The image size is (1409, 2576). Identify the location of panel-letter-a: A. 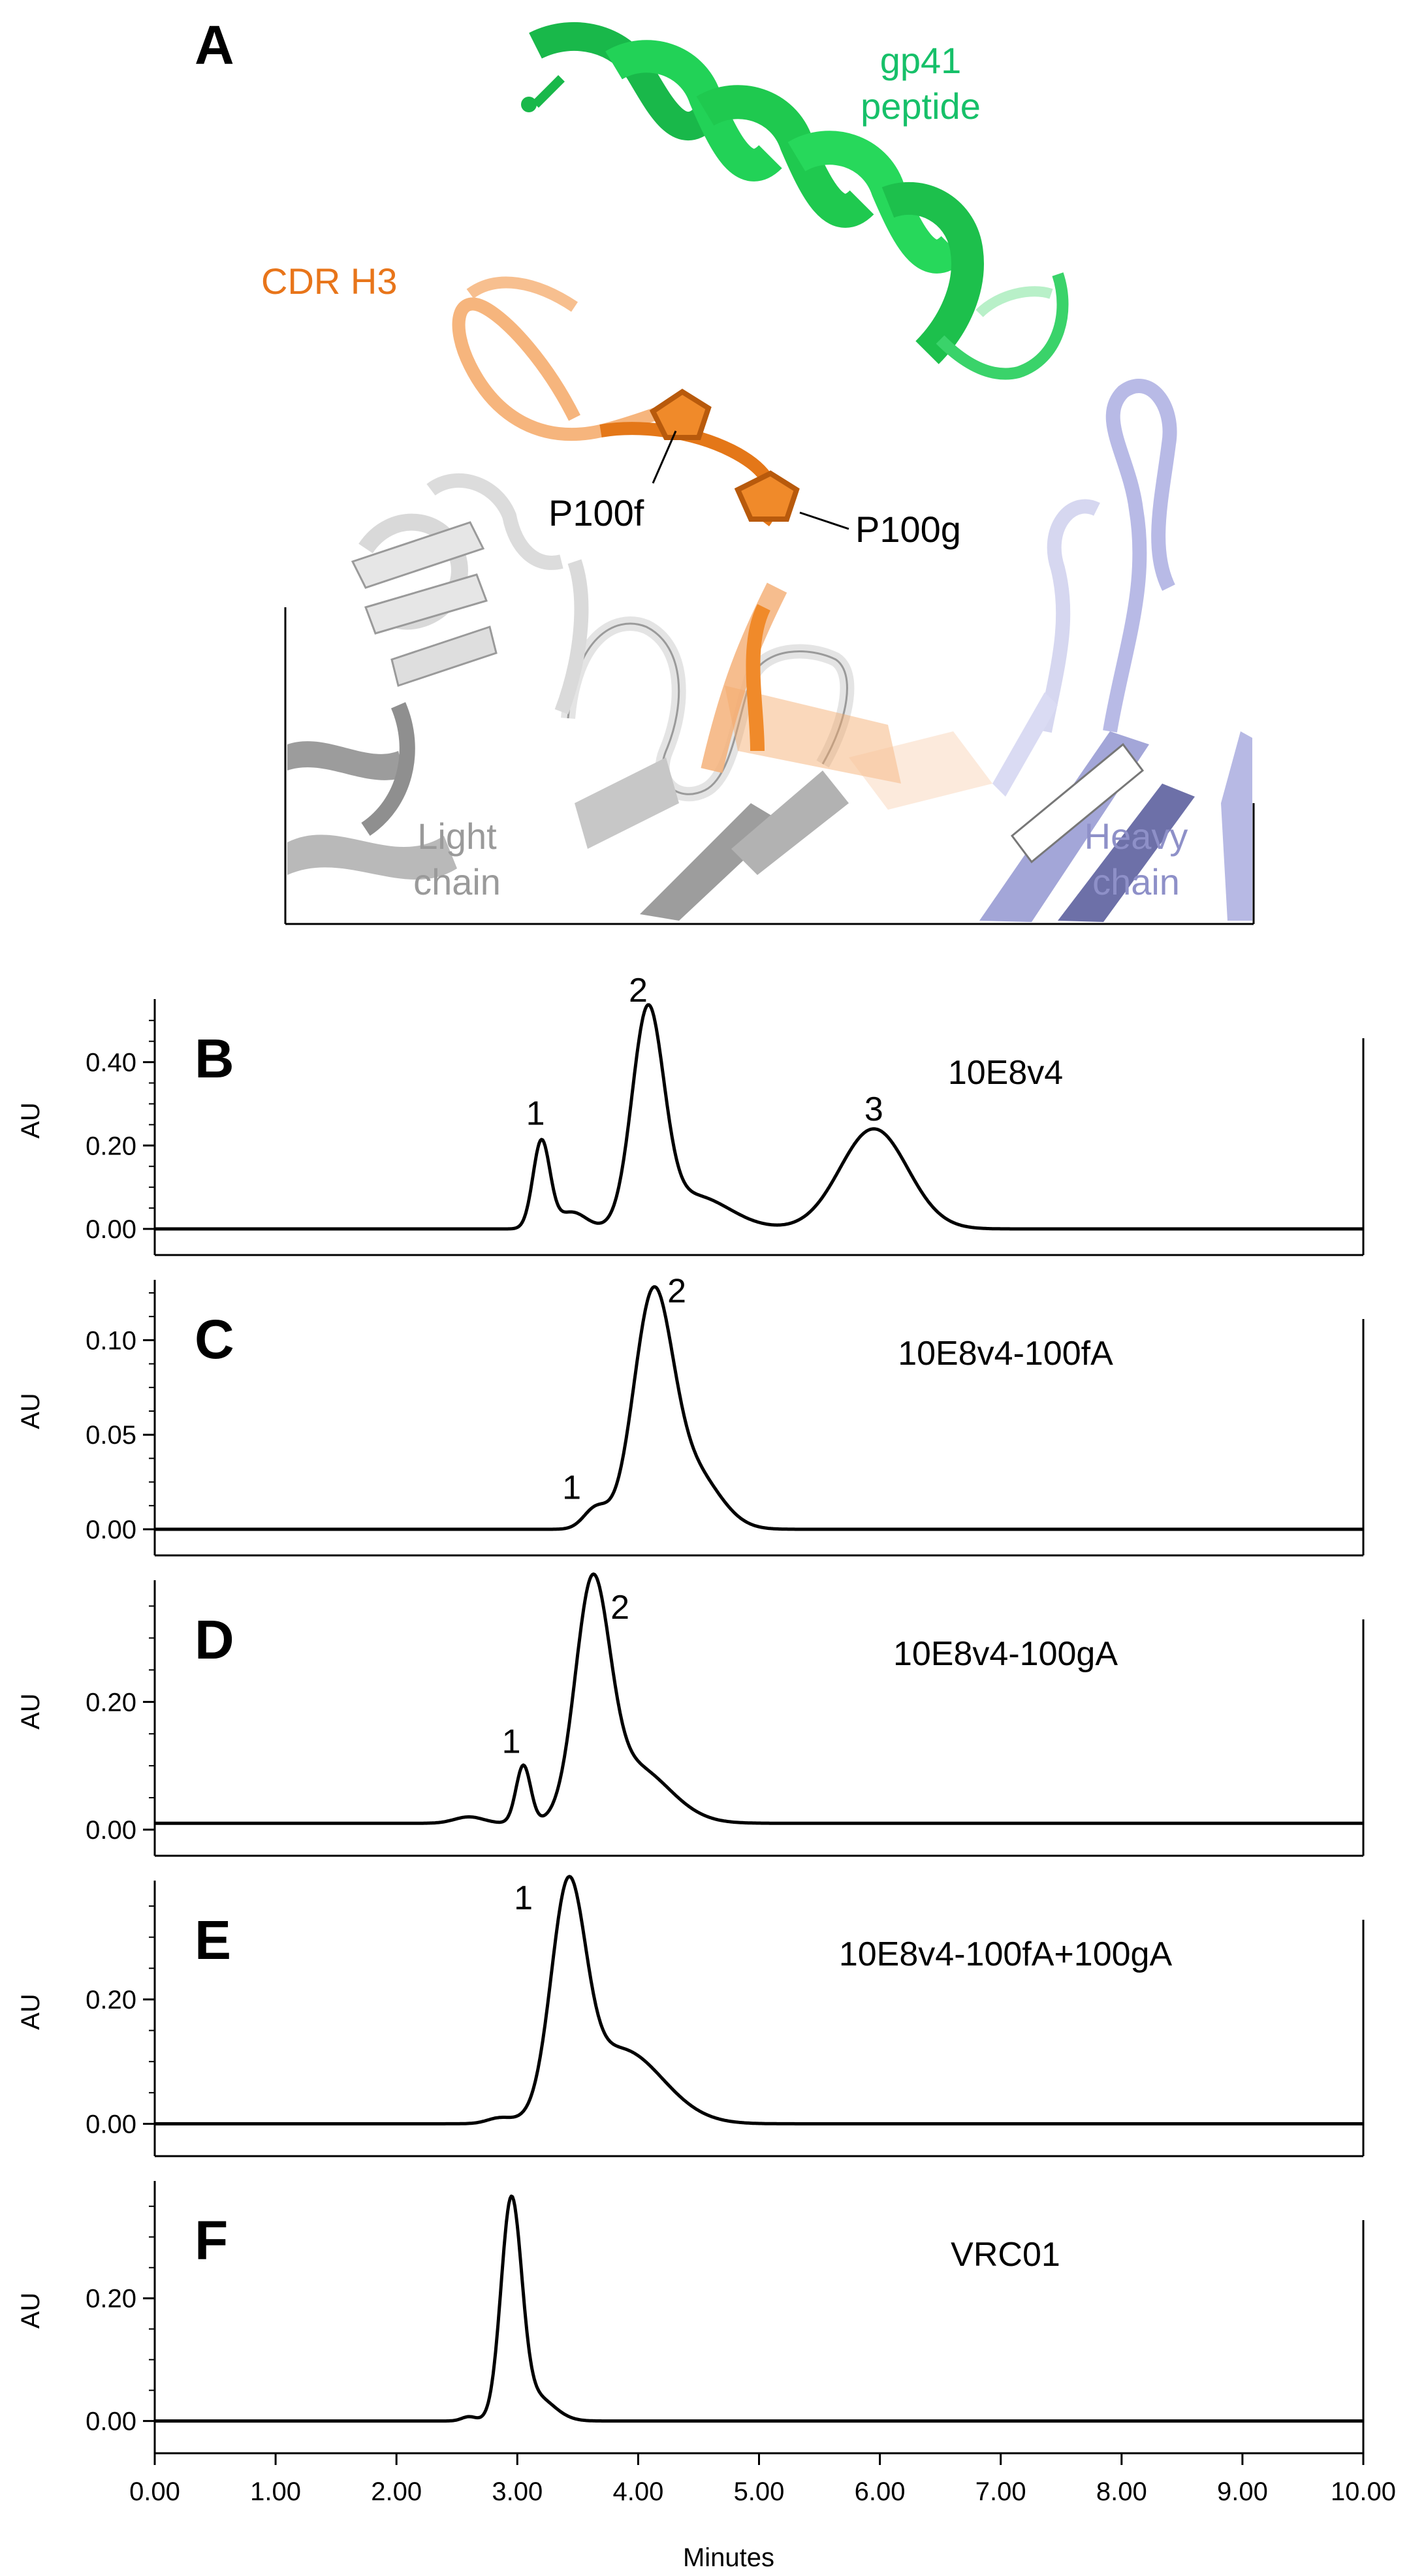
(214, 45).